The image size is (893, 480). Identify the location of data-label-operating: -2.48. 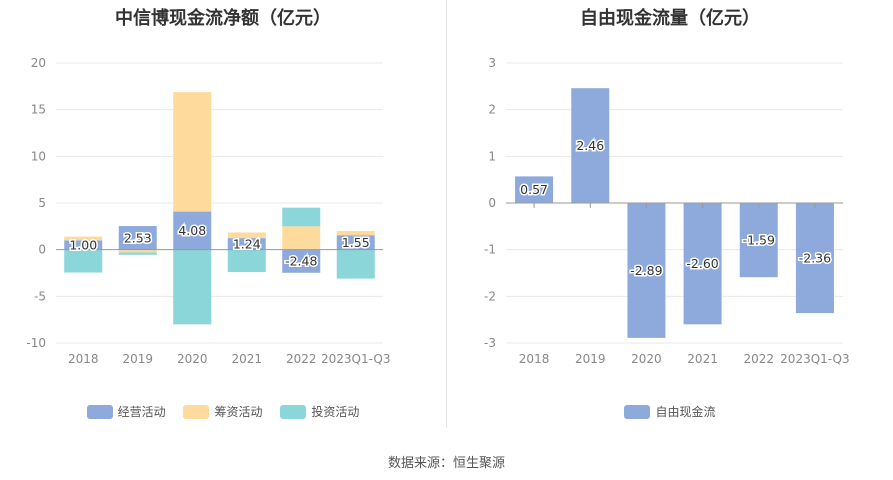
(301, 261).